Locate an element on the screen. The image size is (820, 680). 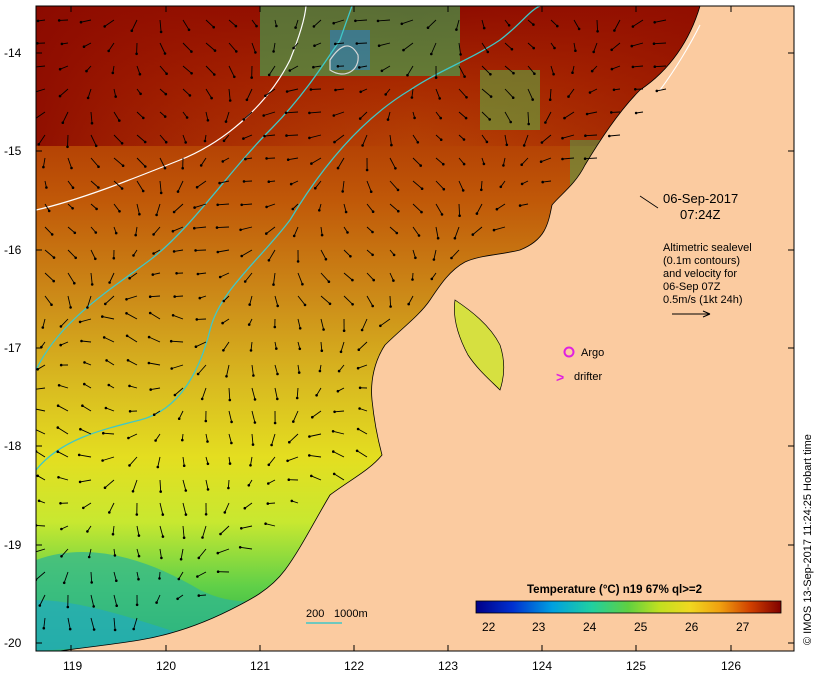
depth-label-200: 200 is located at coordinates (315, 614).